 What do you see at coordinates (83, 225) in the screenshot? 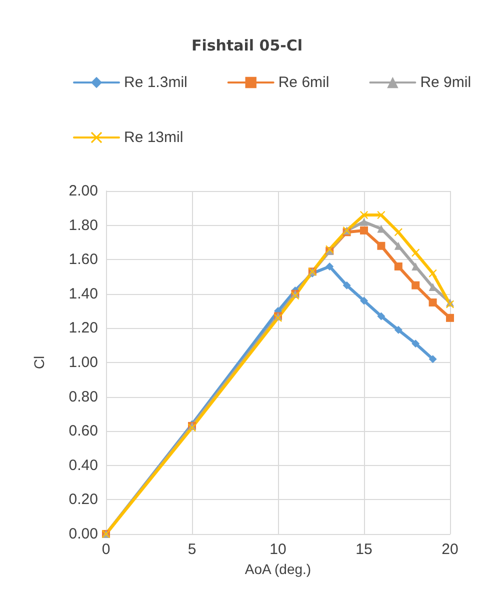
I see `y-tick-label: 1.80` at bounding box center [83, 225].